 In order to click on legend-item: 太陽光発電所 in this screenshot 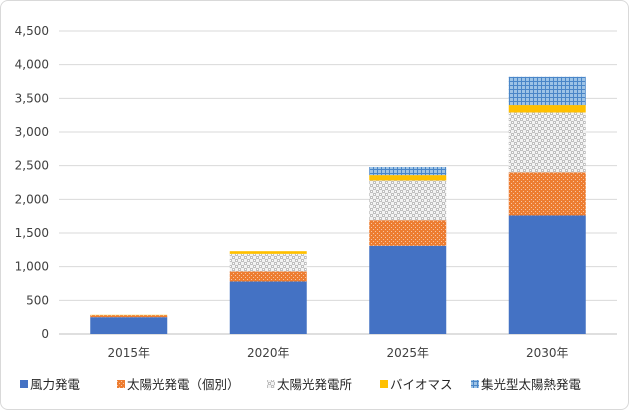, I will do `click(309, 384)`.